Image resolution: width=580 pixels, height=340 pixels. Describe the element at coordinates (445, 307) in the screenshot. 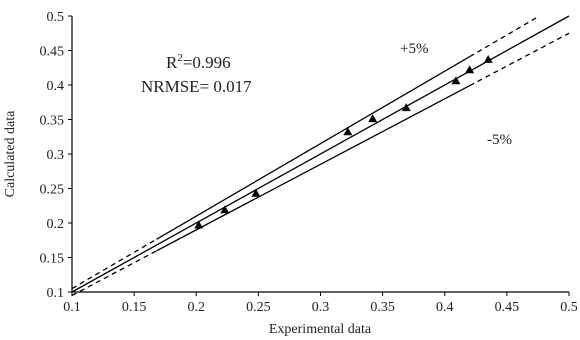

I see `x-tick-label: 0.4` at that location.